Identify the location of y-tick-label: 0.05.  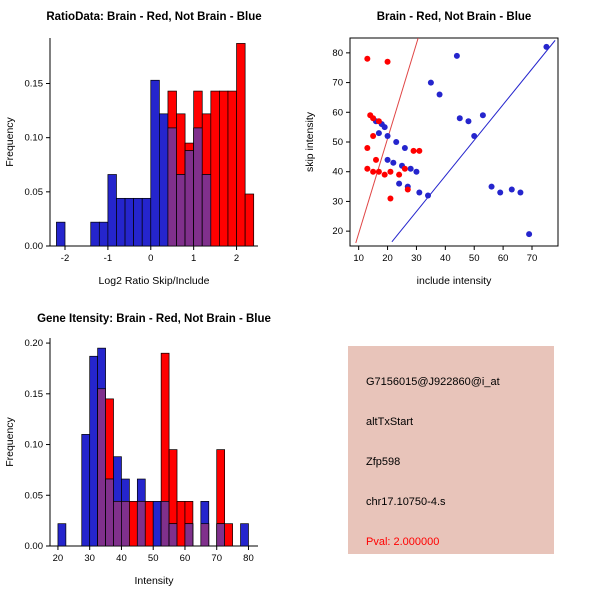
(34, 192).